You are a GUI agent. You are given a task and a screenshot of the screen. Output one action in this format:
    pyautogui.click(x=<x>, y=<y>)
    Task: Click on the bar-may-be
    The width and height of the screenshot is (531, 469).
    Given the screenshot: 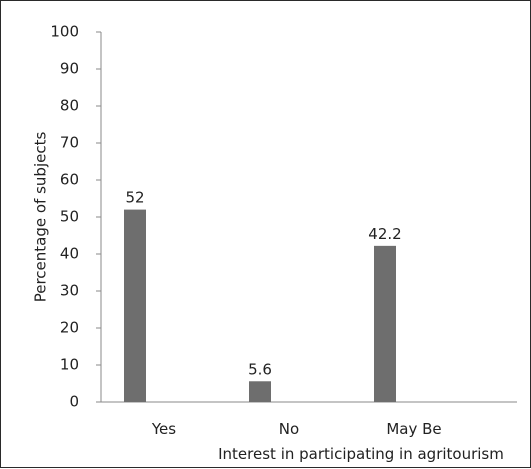 What is the action you would take?
    pyautogui.click(x=385, y=323)
    